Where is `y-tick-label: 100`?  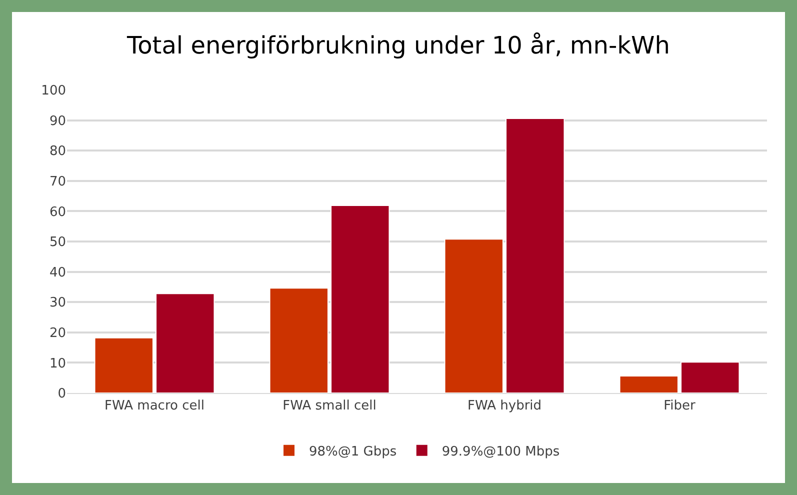 y-tick-label: 100 is located at coordinates (53, 91).